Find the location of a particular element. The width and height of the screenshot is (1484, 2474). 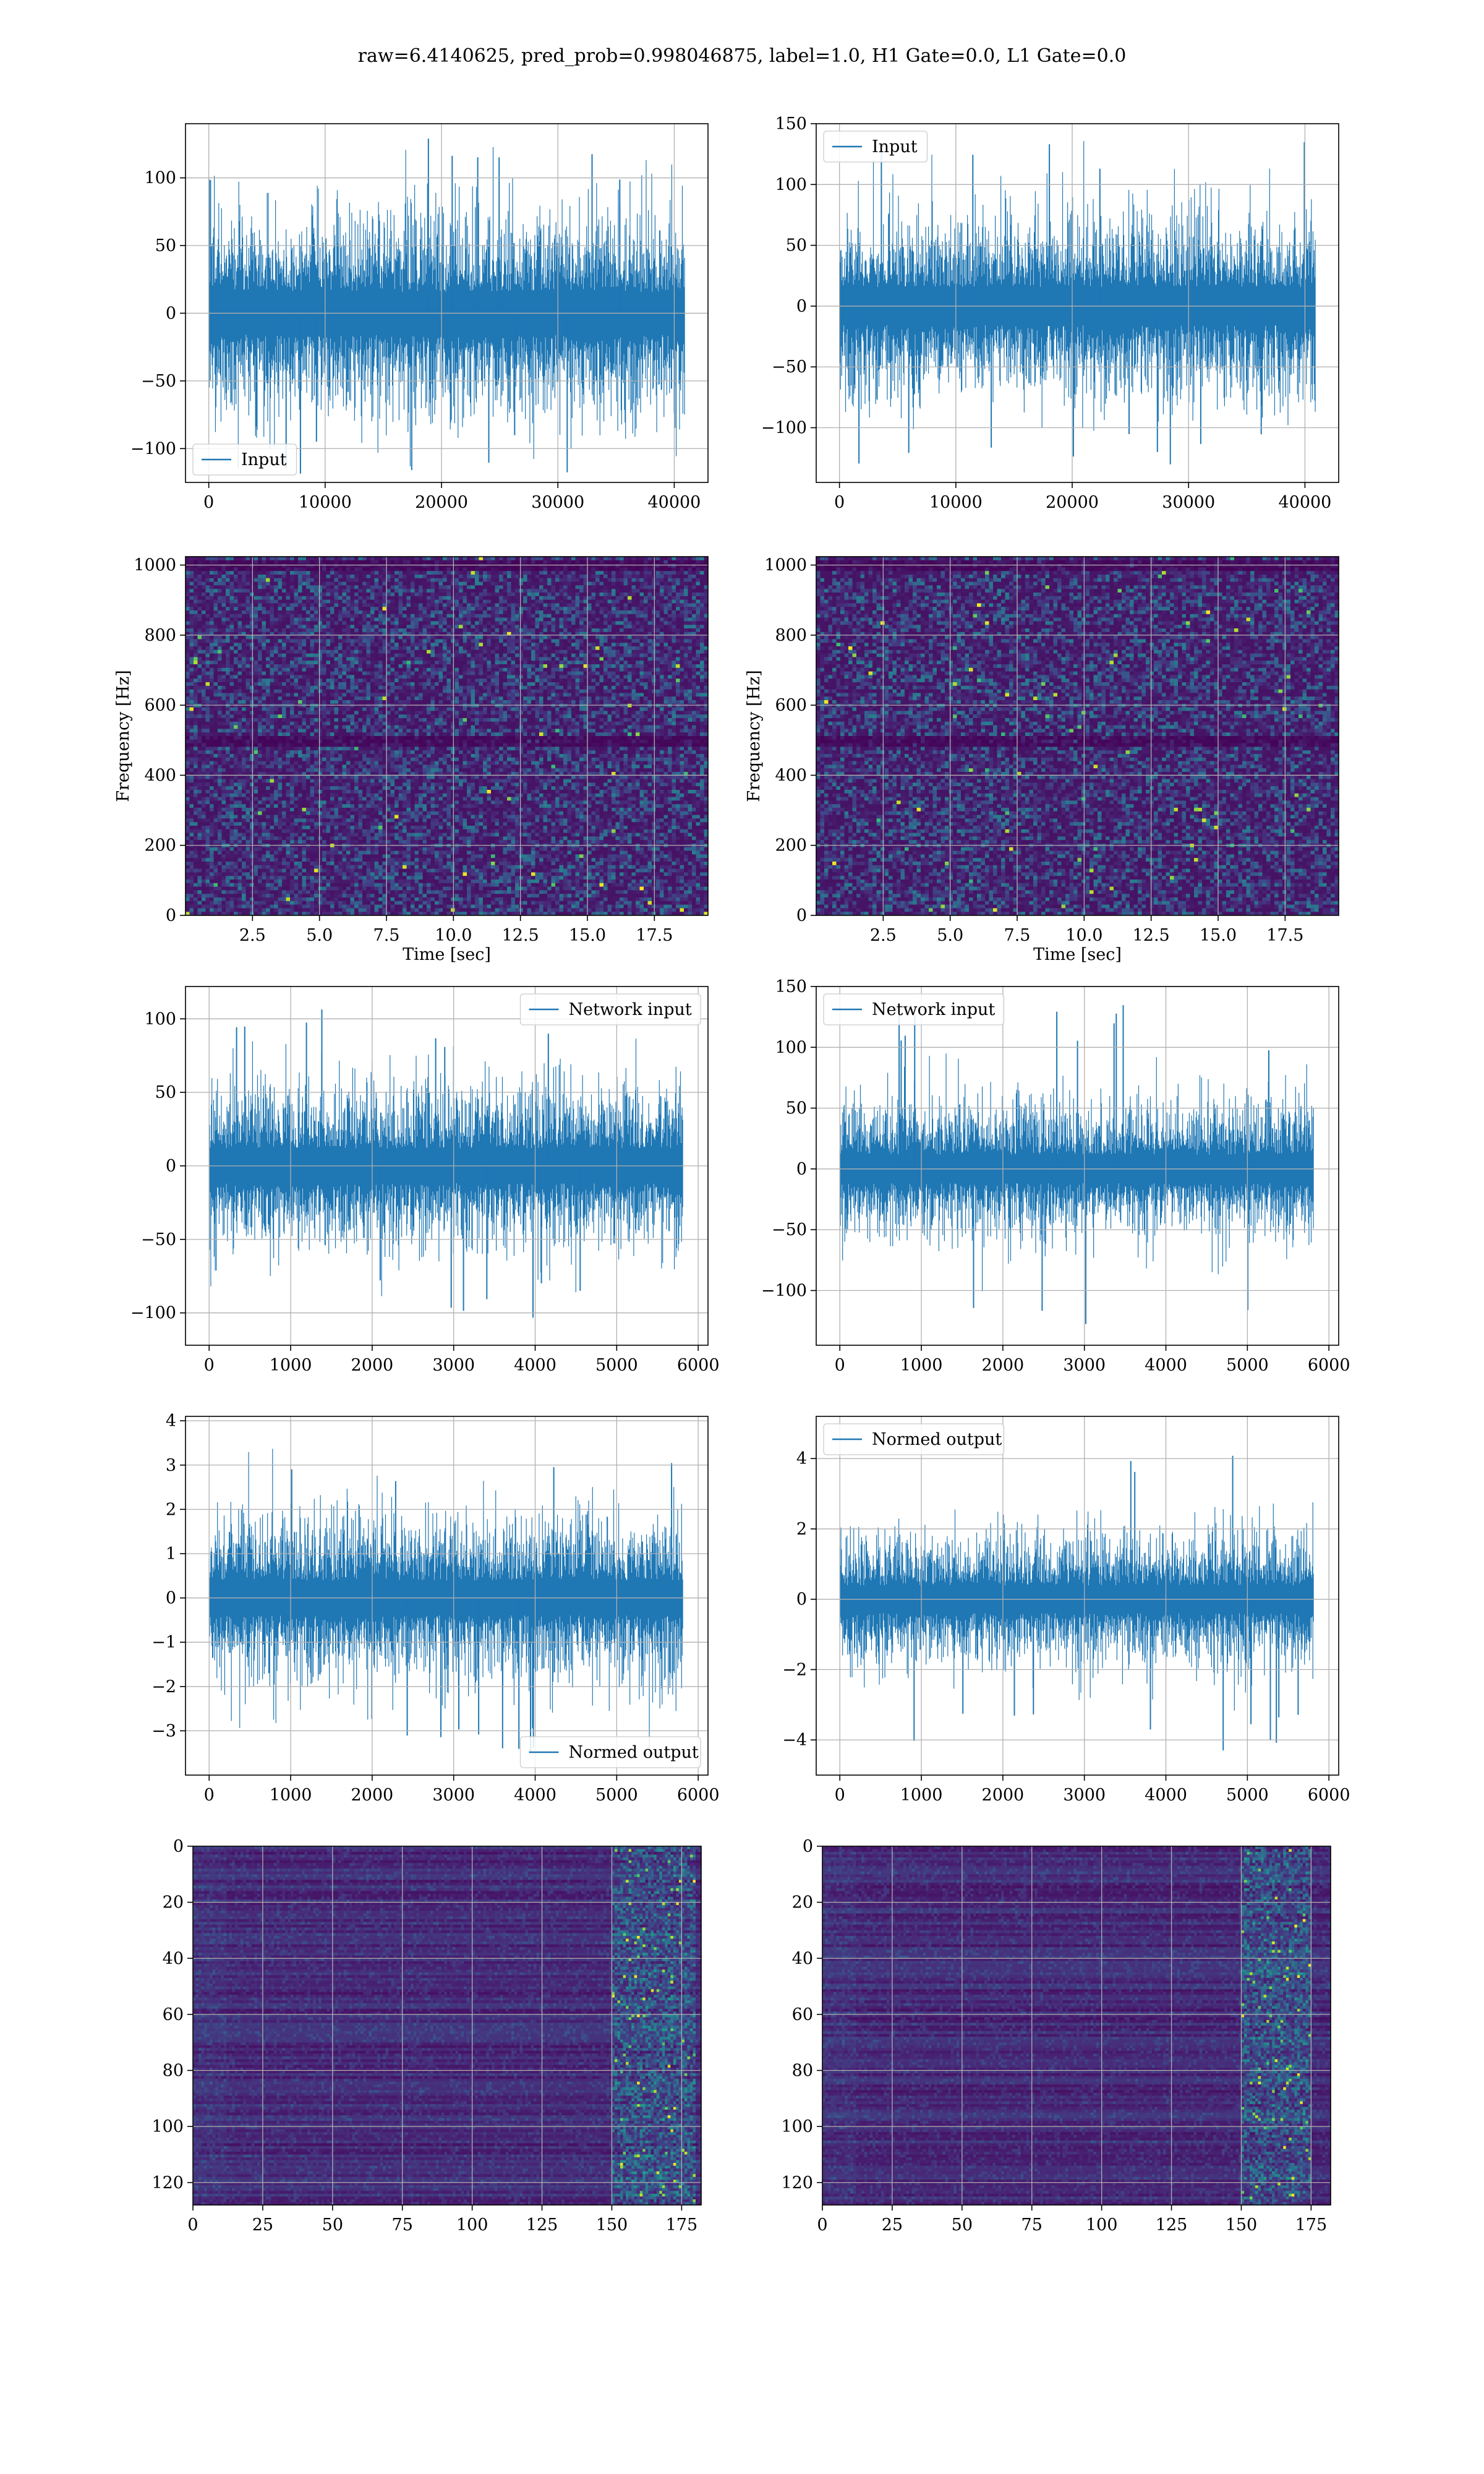

spectrogram-l1-xlabel: Time [sec] is located at coordinates (1077, 954).